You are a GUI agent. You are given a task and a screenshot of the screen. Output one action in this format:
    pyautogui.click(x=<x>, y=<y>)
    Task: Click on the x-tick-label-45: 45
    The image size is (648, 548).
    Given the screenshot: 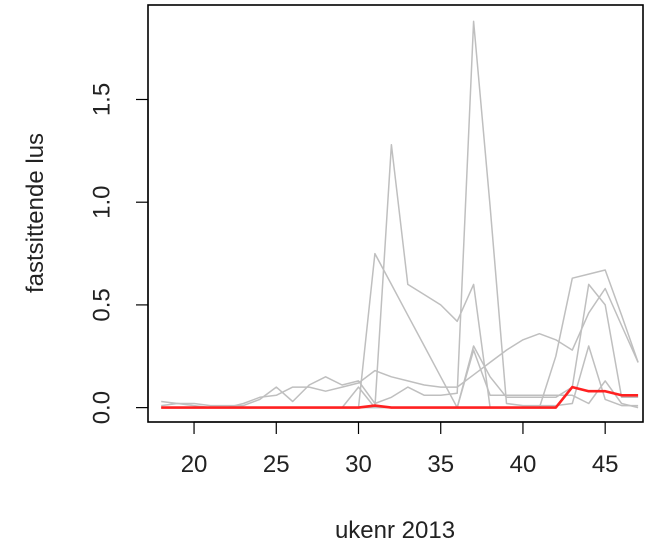 What is the action you would take?
    pyautogui.click(x=605, y=464)
    